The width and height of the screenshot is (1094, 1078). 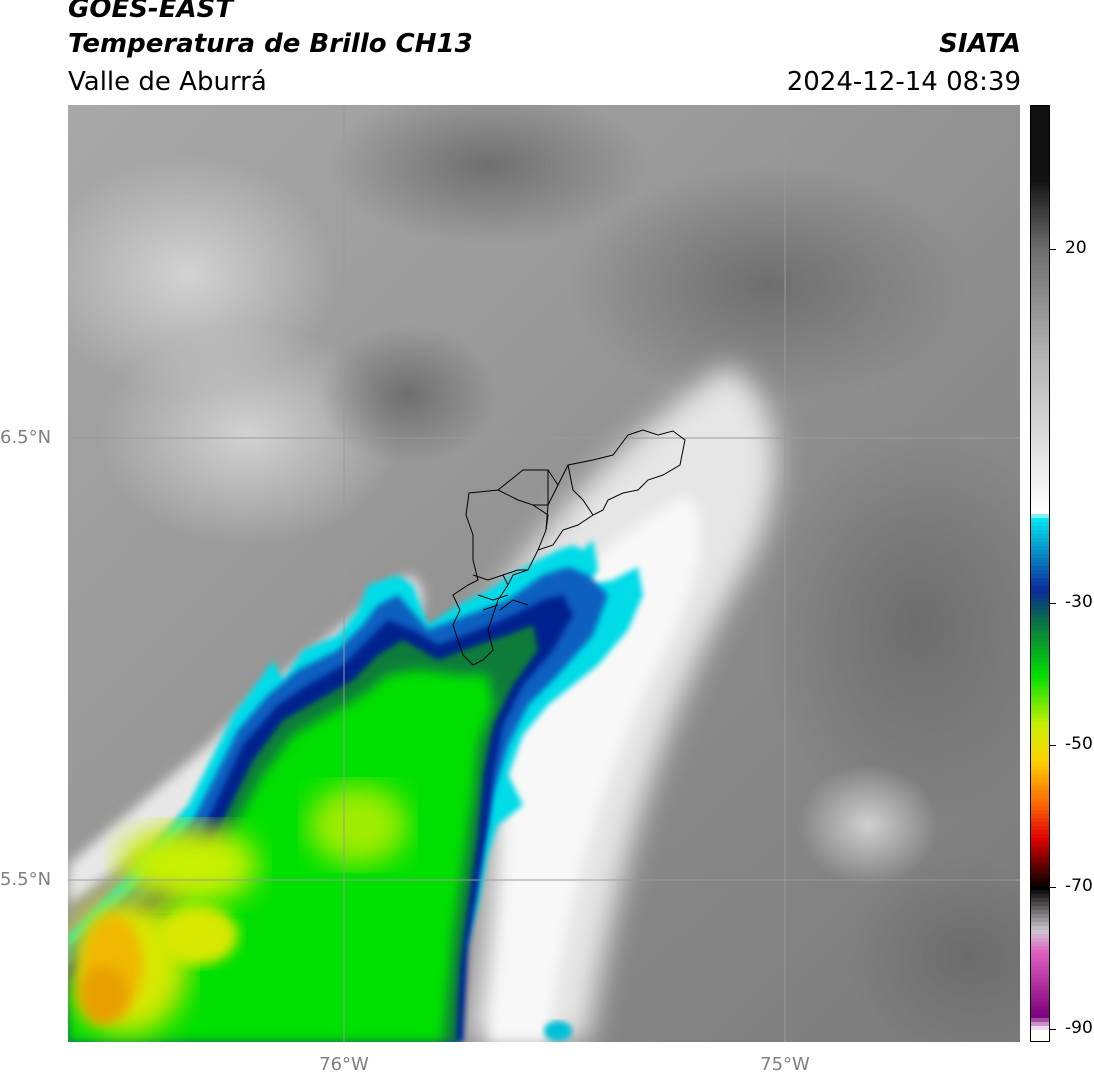 What do you see at coordinates (1079, 744) in the screenshot?
I see `colorbar-label-minus50: -50` at bounding box center [1079, 744].